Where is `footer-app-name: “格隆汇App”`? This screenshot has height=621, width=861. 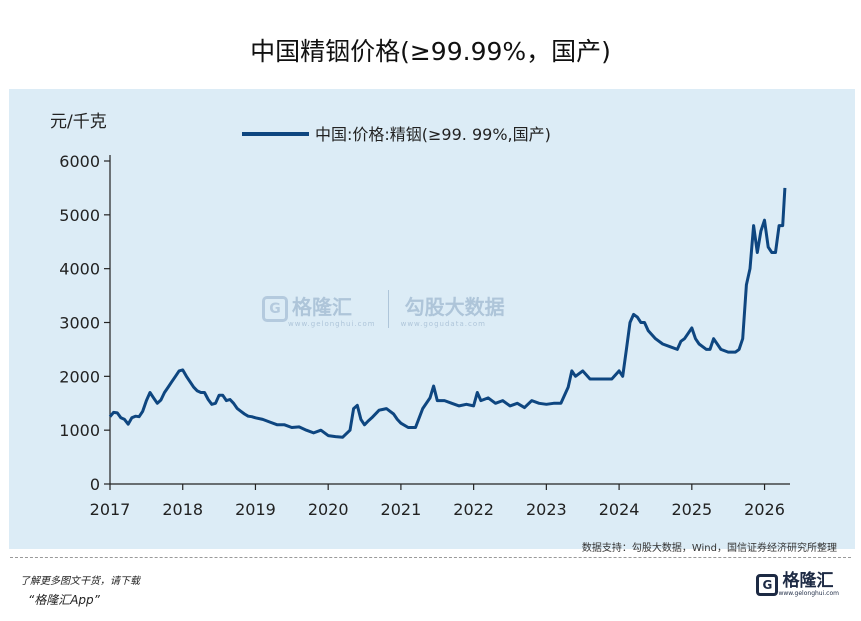
footer-app-name: “格隆汇App” is located at coordinates (64, 600).